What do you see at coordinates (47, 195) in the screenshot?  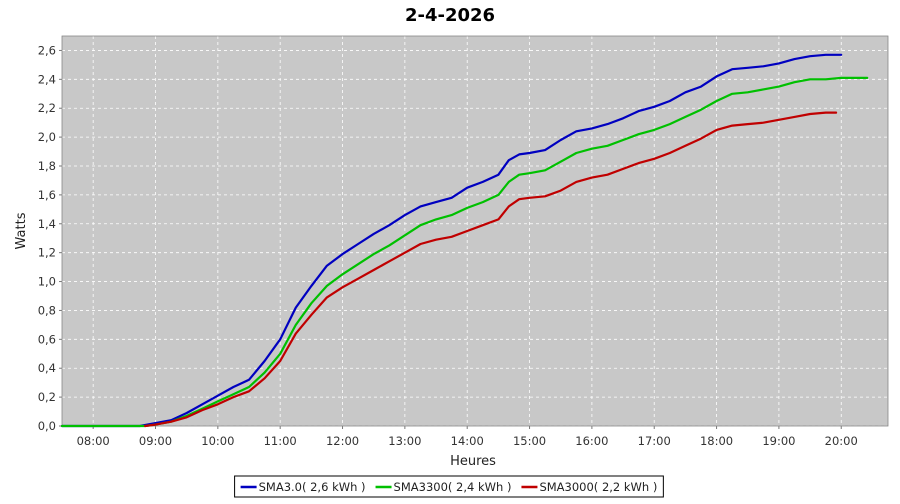 I see `y-tick-label: 1,6` at bounding box center [47, 195].